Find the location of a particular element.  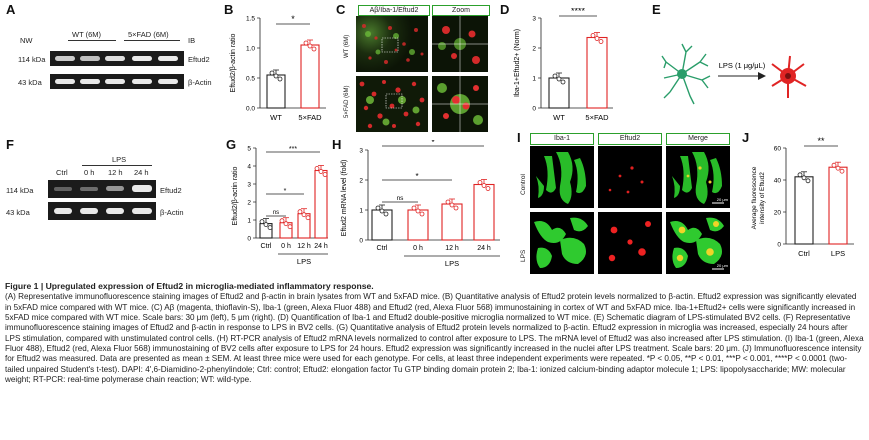

panel-f-kda-actin: 43 kDa is located at coordinates (18, 212).